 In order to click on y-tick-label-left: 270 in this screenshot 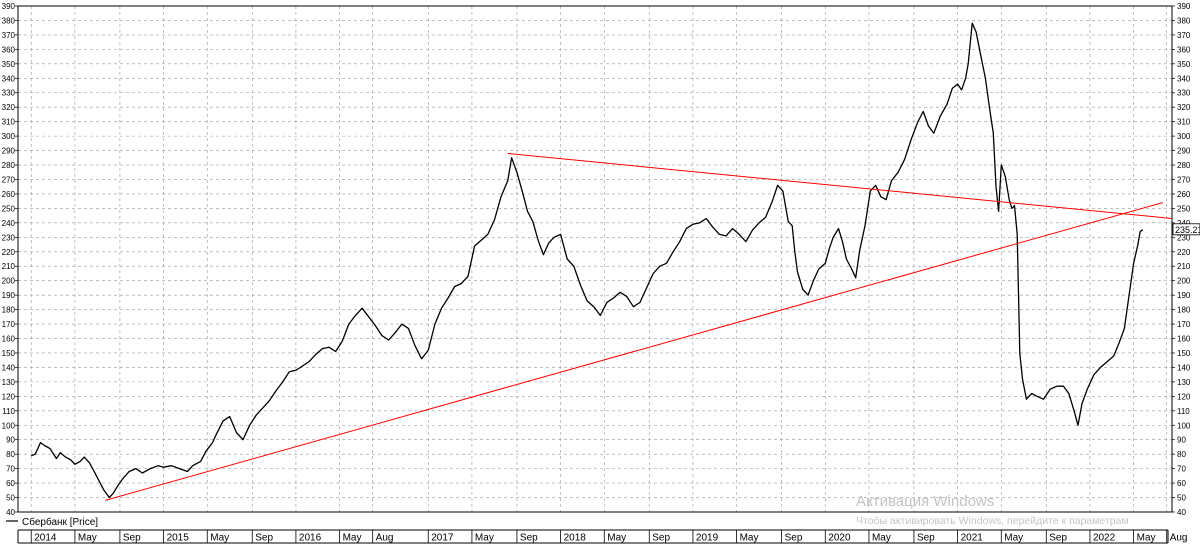, I will do `click(9, 179)`.